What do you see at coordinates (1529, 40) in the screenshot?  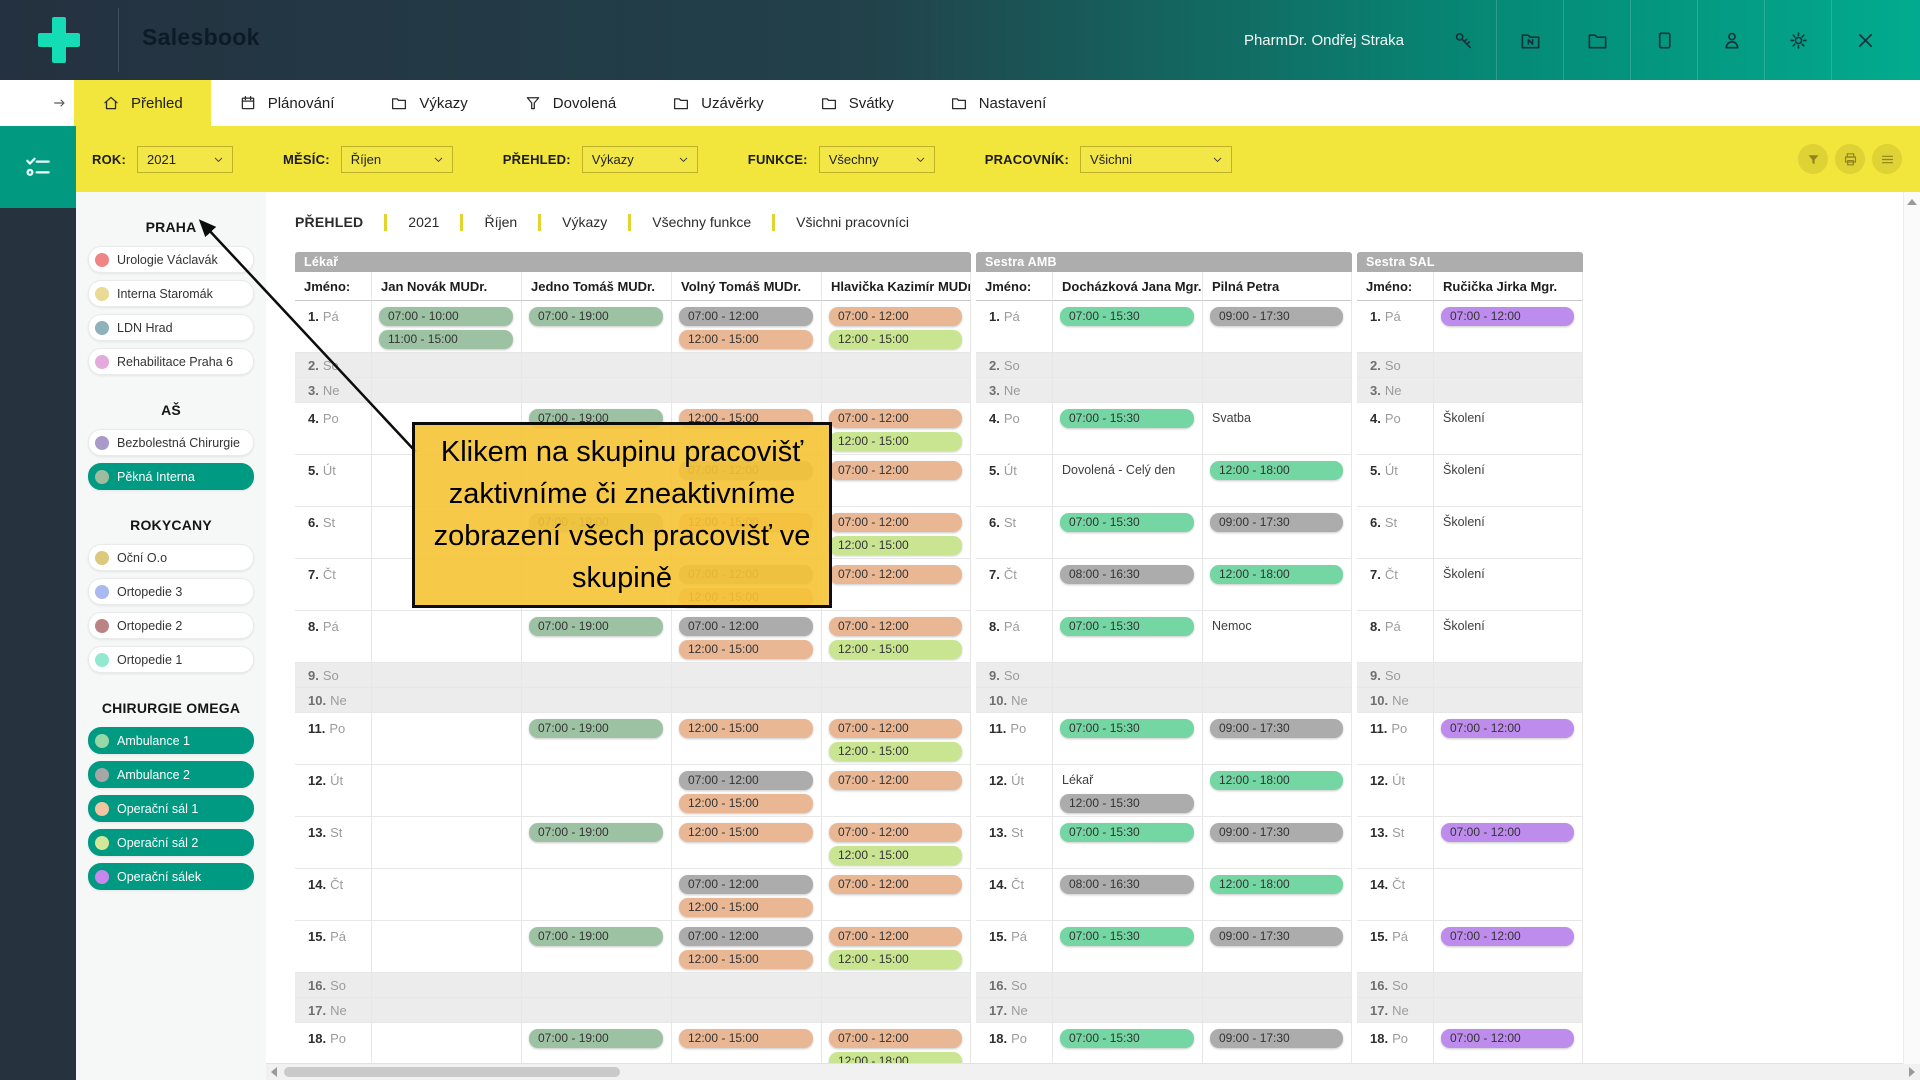 I see `folder-n-button` at bounding box center [1529, 40].